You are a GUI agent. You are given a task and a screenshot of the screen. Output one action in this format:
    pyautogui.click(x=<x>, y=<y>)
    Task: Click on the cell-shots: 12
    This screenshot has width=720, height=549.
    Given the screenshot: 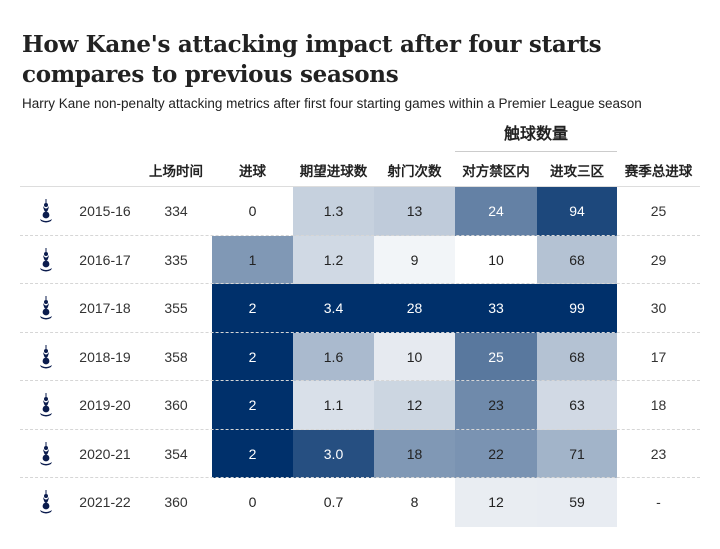 What is the action you would take?
    pyautogui.click(x=414, y=405)
    